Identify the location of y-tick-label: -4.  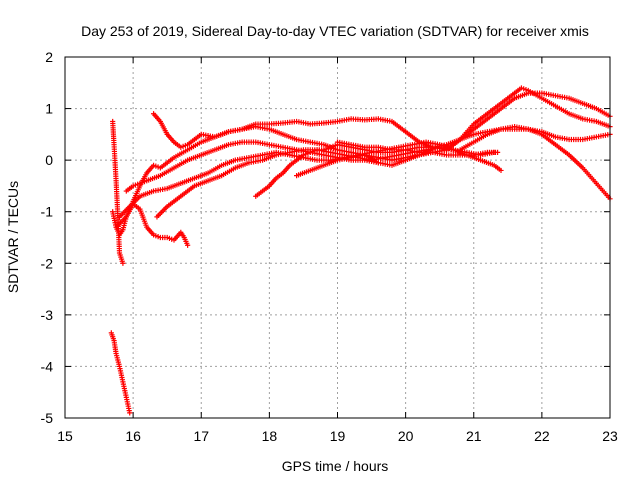
(47, 366).